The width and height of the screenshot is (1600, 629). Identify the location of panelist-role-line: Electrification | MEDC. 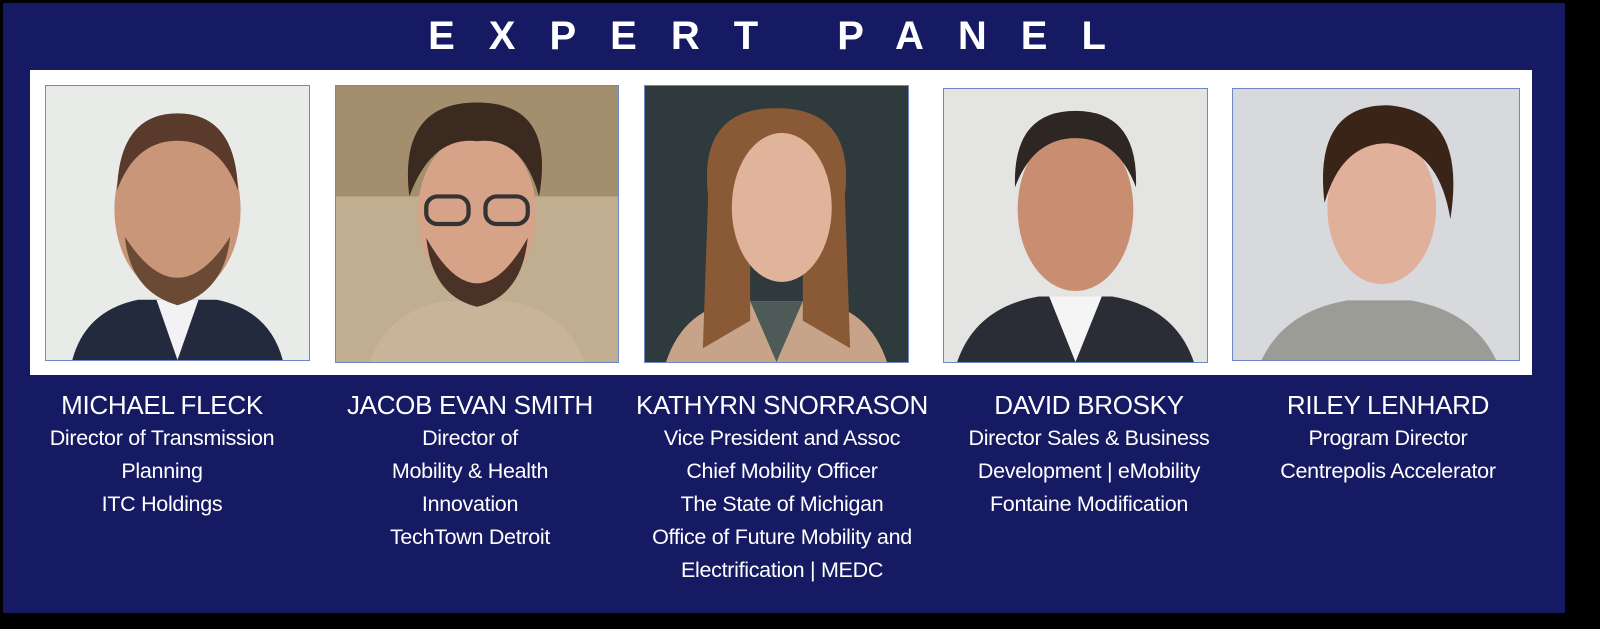
(782, 570).